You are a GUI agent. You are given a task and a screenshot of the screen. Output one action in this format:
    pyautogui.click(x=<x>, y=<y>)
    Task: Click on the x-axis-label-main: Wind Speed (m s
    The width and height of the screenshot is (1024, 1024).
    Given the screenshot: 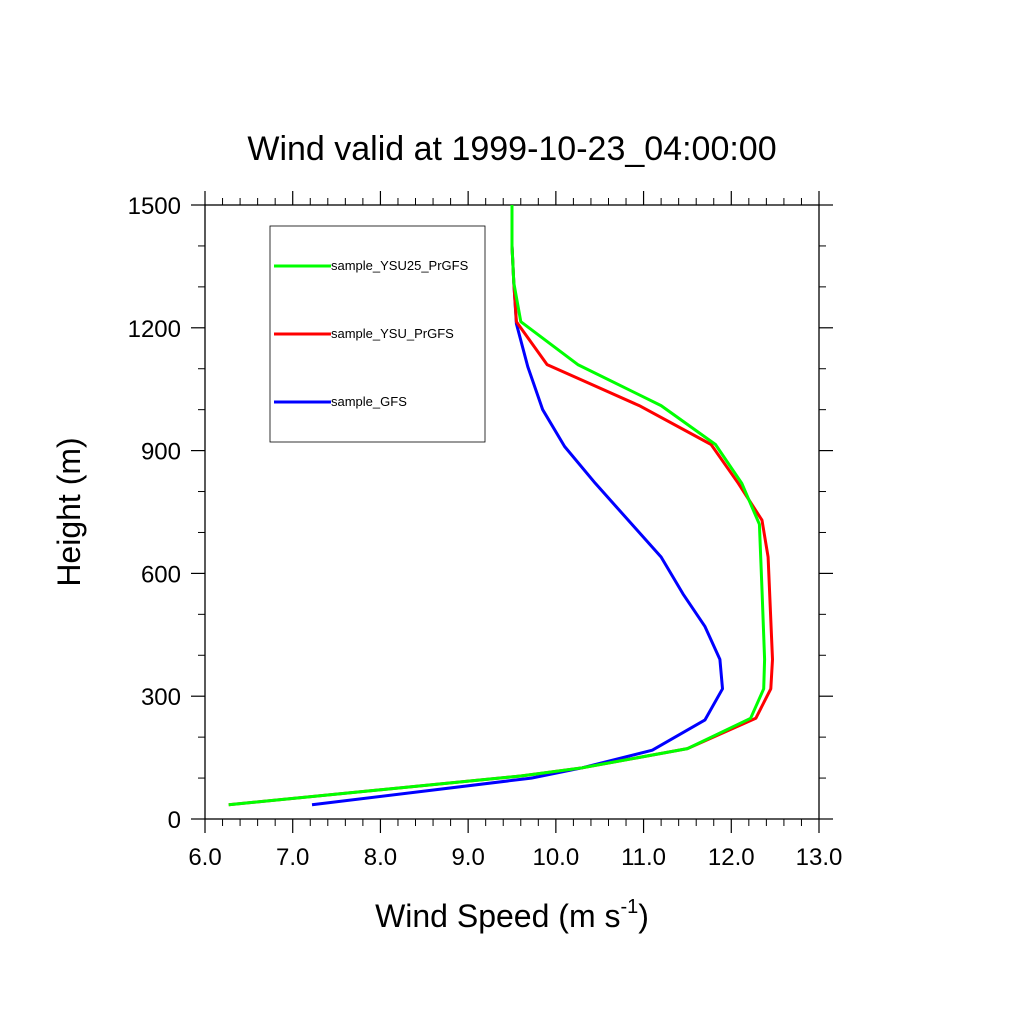 What is the action you would take?
    pyautogui.click(x=497, y=916)
    